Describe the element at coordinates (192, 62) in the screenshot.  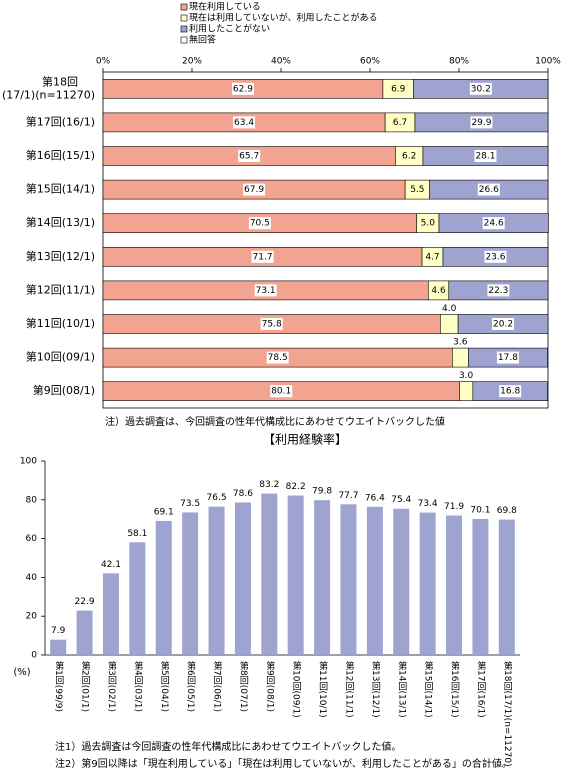
I see `x-tick-label: 20%` at that location.